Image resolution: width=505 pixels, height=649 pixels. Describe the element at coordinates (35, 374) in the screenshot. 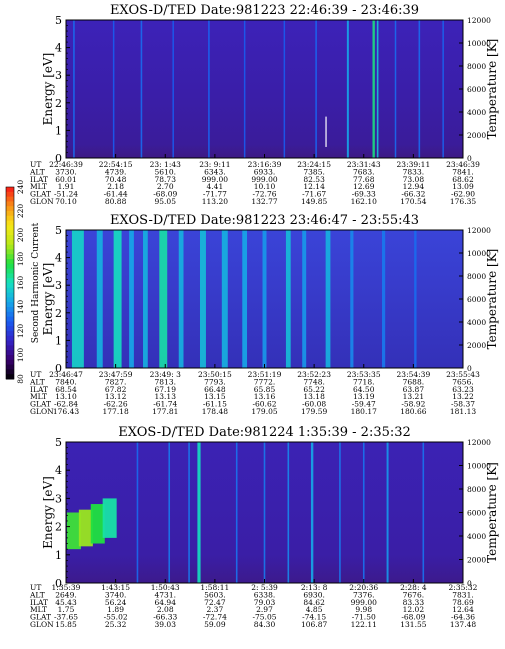

I see `orbit-row-name: UT` at that location.